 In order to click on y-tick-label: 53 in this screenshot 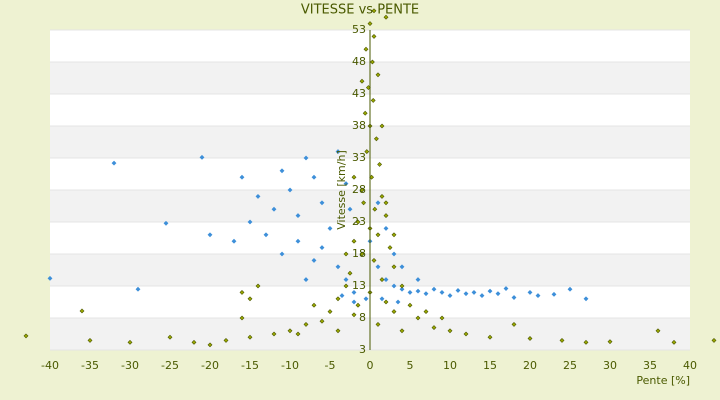, I will do `click(359, 29)`.